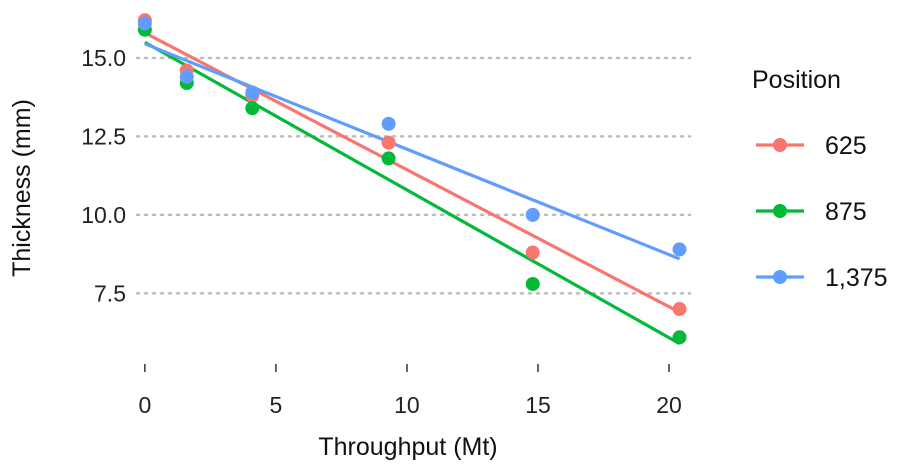  What do you see at coordinates (110, 293) in the screenshot?
I see `y-tick-label: 7.5` at bounding box center [110, 293].